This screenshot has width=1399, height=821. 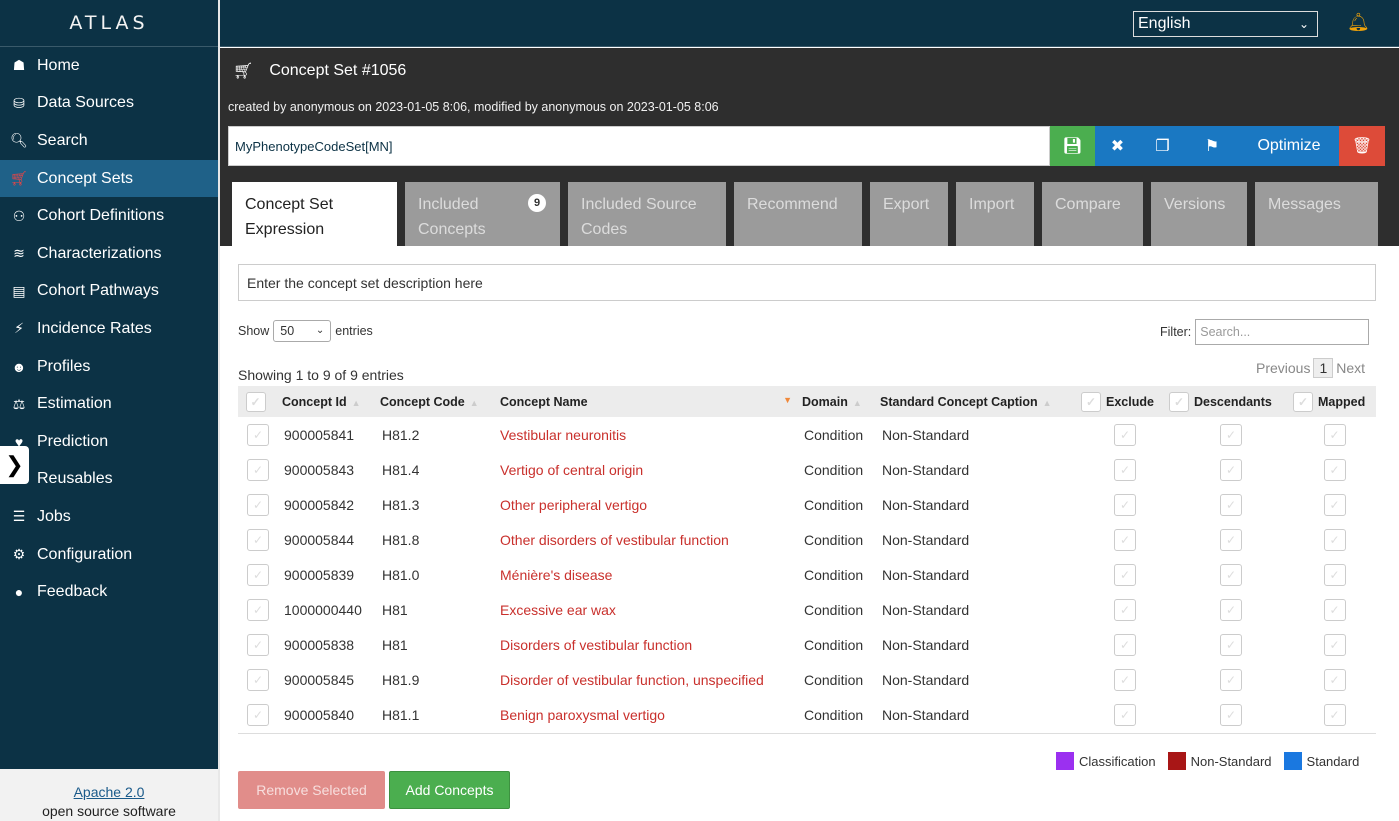 I want to click on description-input: Enter the concept set description here, so click(x=807, y=282).